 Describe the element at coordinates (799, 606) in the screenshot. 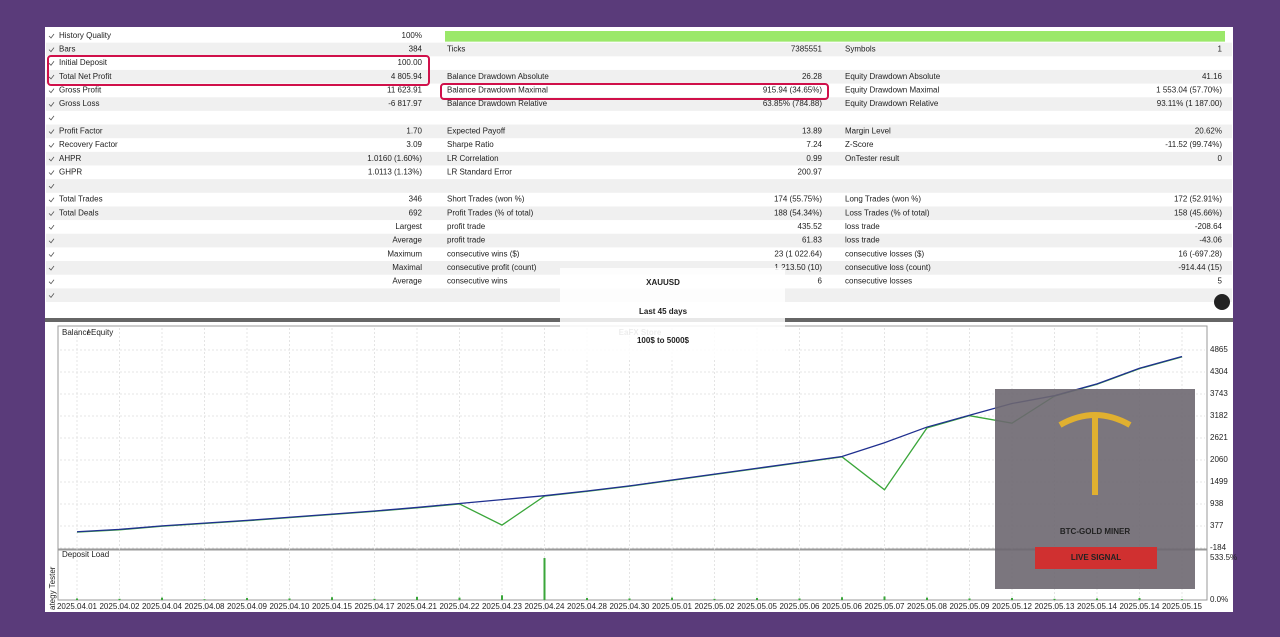

I see `x-tick-label: 2025.05.06` at that location.